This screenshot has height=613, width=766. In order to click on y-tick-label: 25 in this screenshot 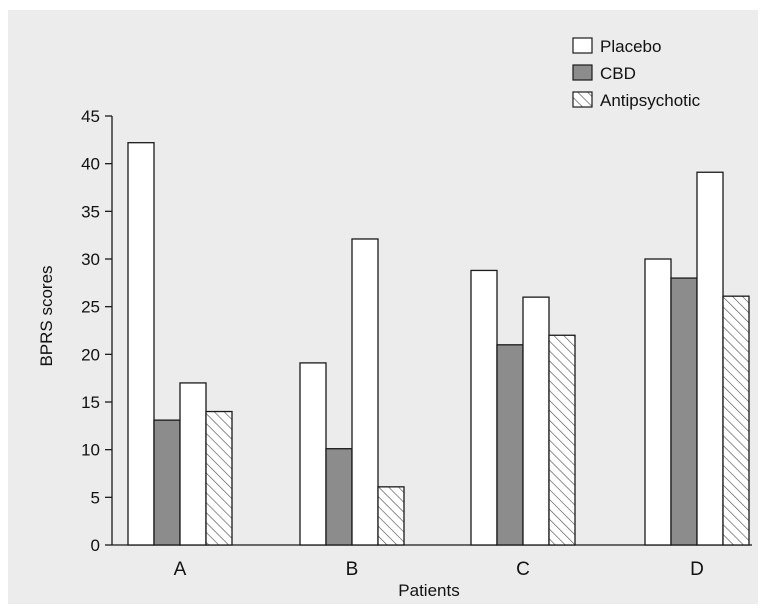, I will do `click(90, 307)`.